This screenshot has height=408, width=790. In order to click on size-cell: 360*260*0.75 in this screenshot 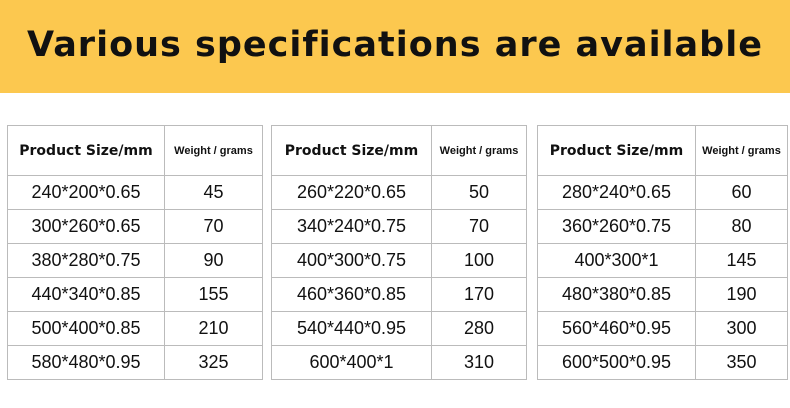, I will do `click(616, 226)`.